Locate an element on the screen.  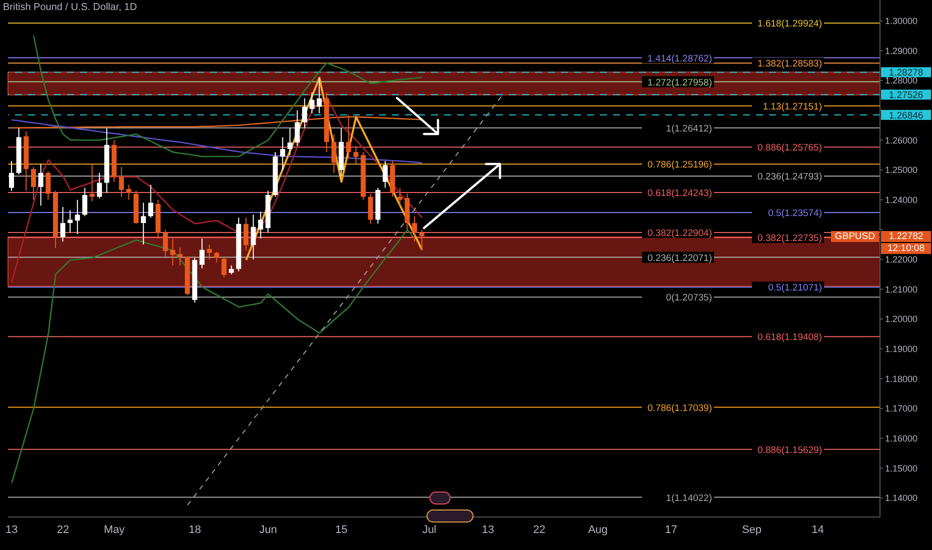
ref-line-label: 0.618(1.24243) is located at coordinates (680, 194).